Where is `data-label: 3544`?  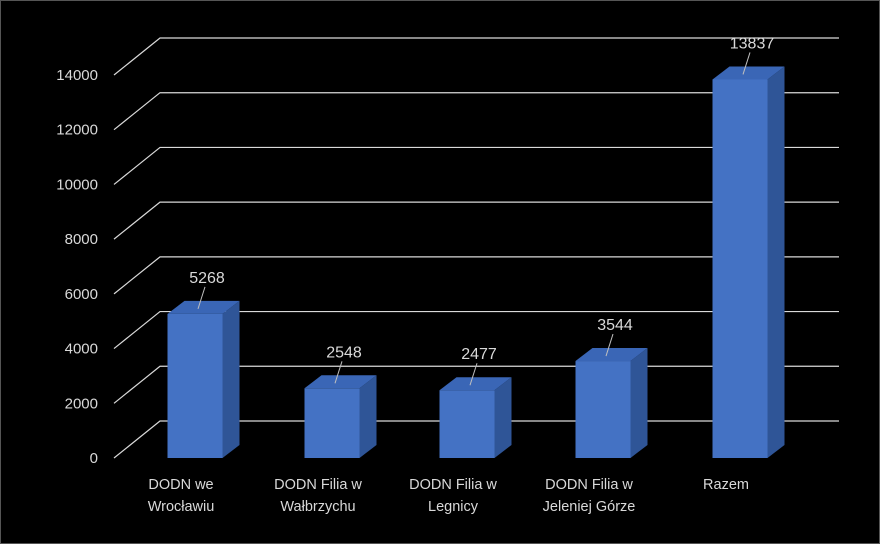
data-label: 3544 is located at coordinates (615, 325).